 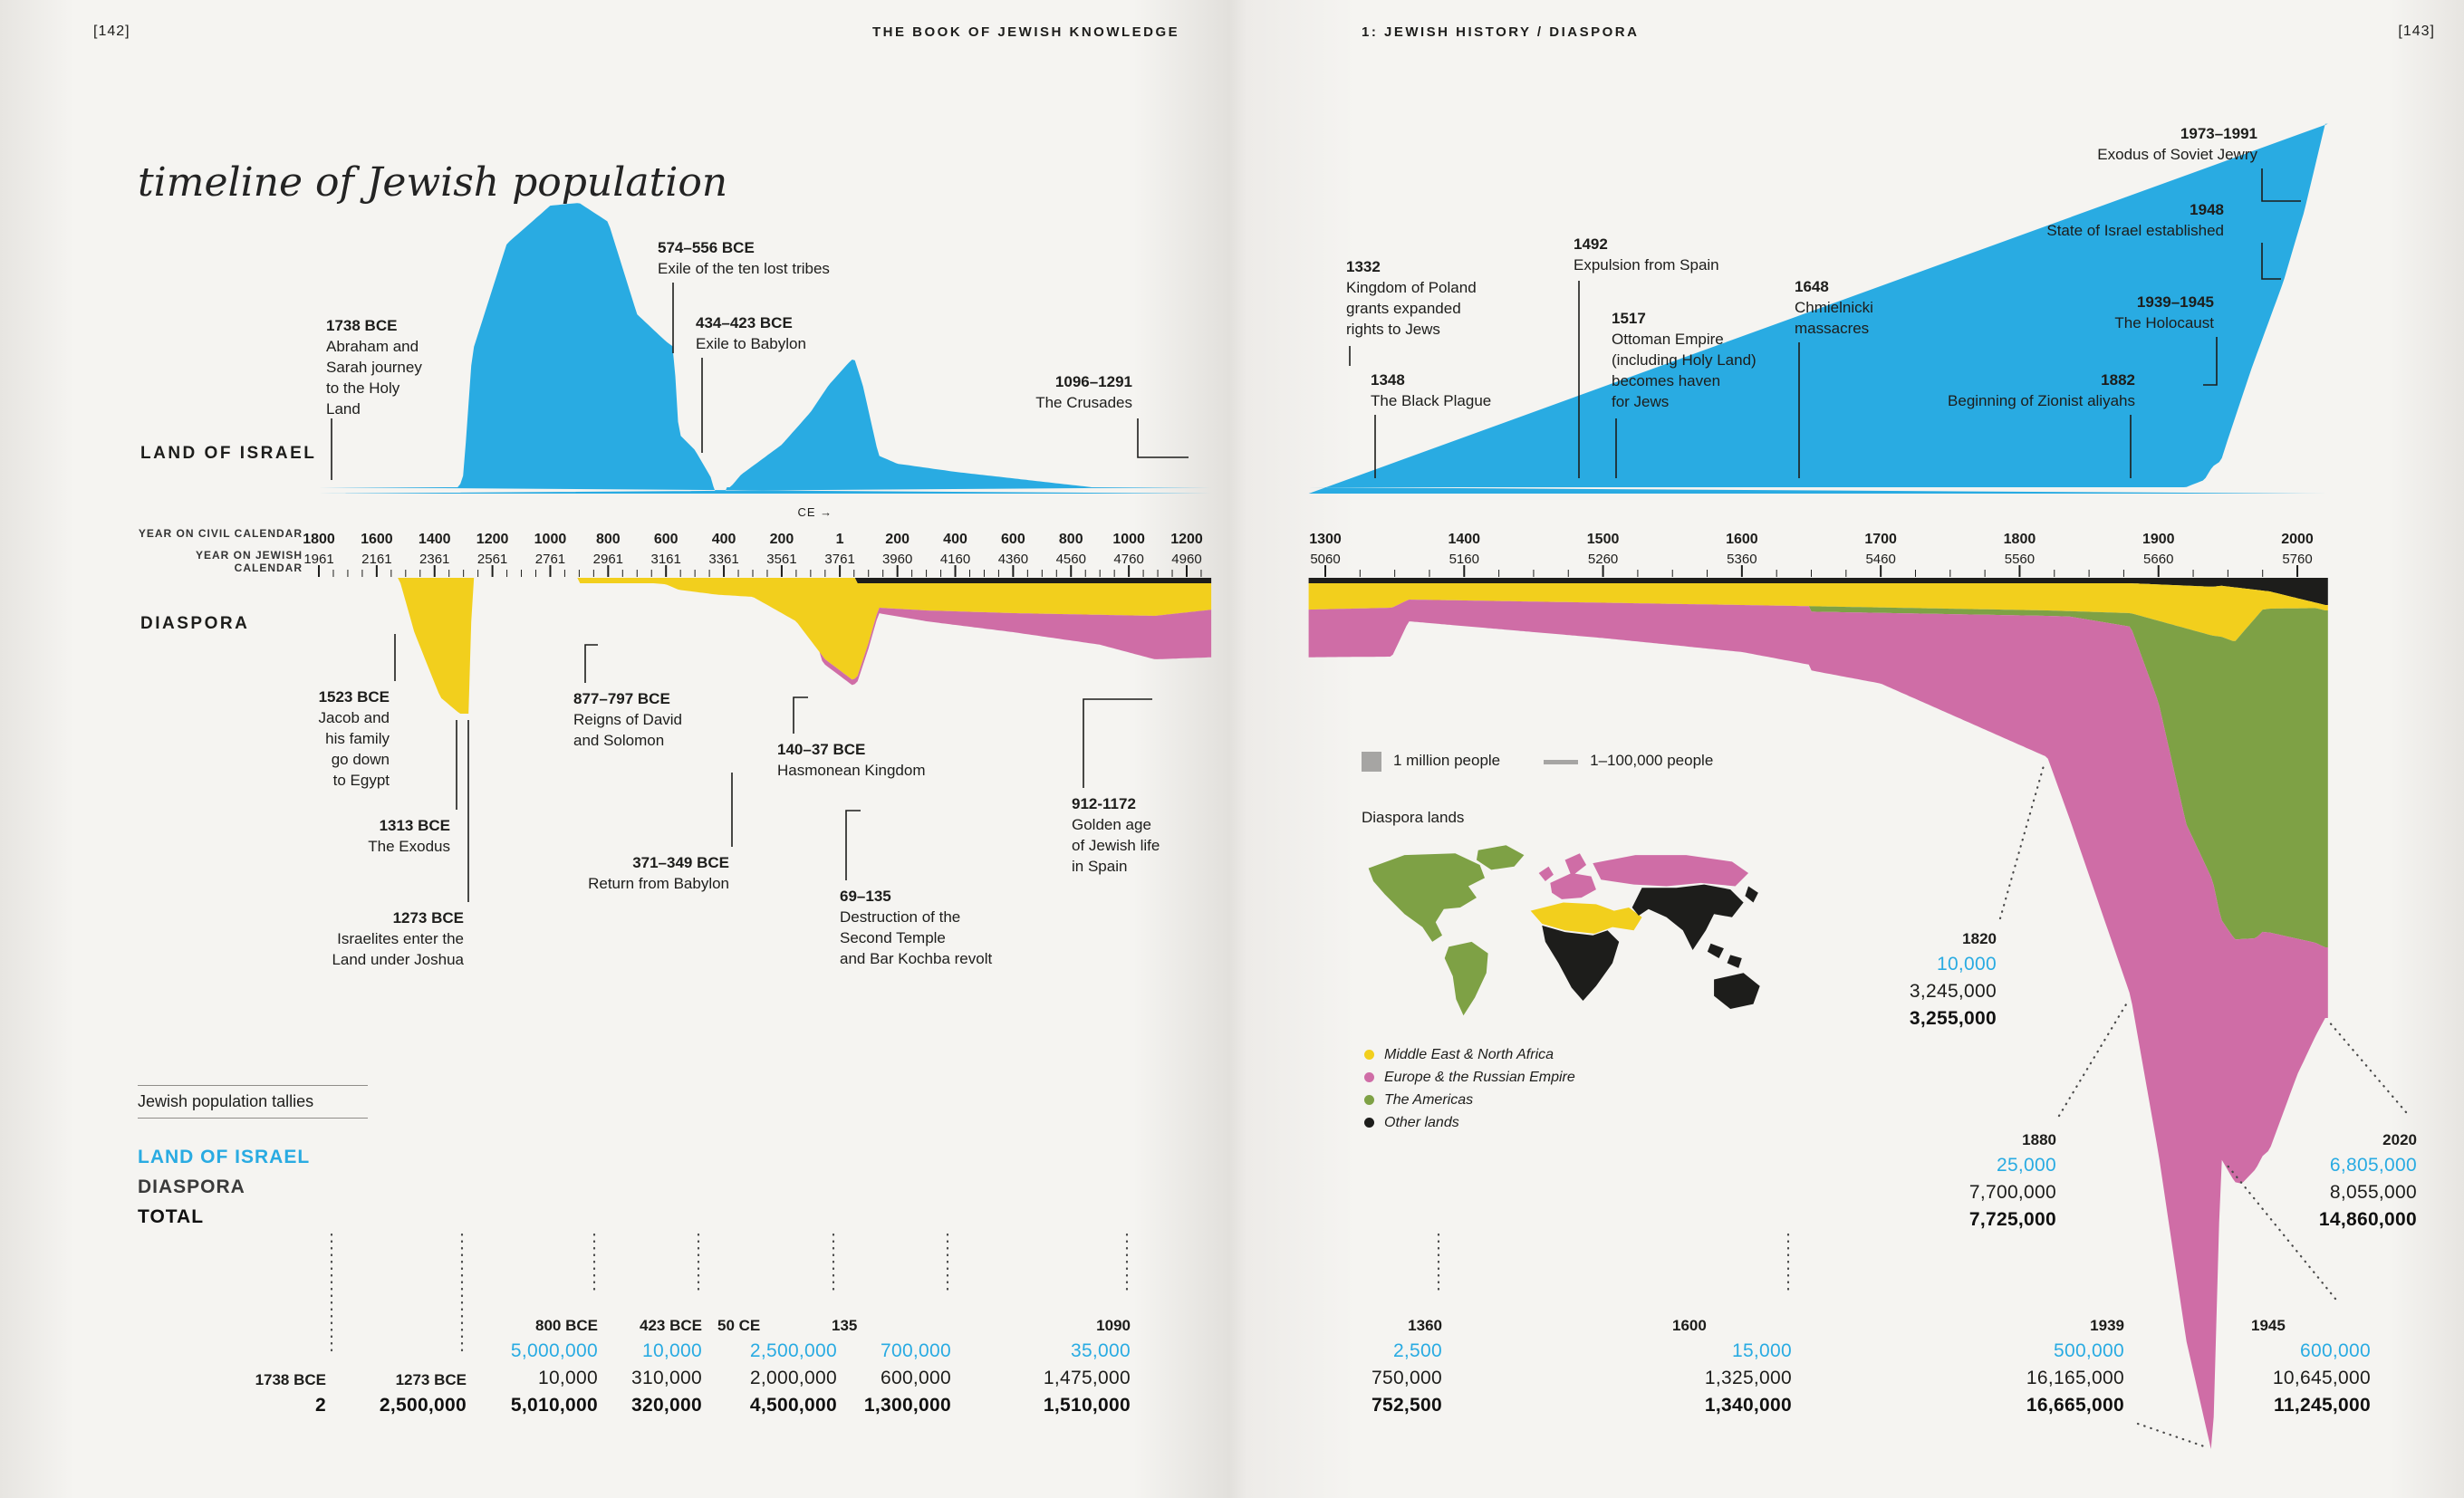 I want to click on map-uk, so click(x=1546, y=874).